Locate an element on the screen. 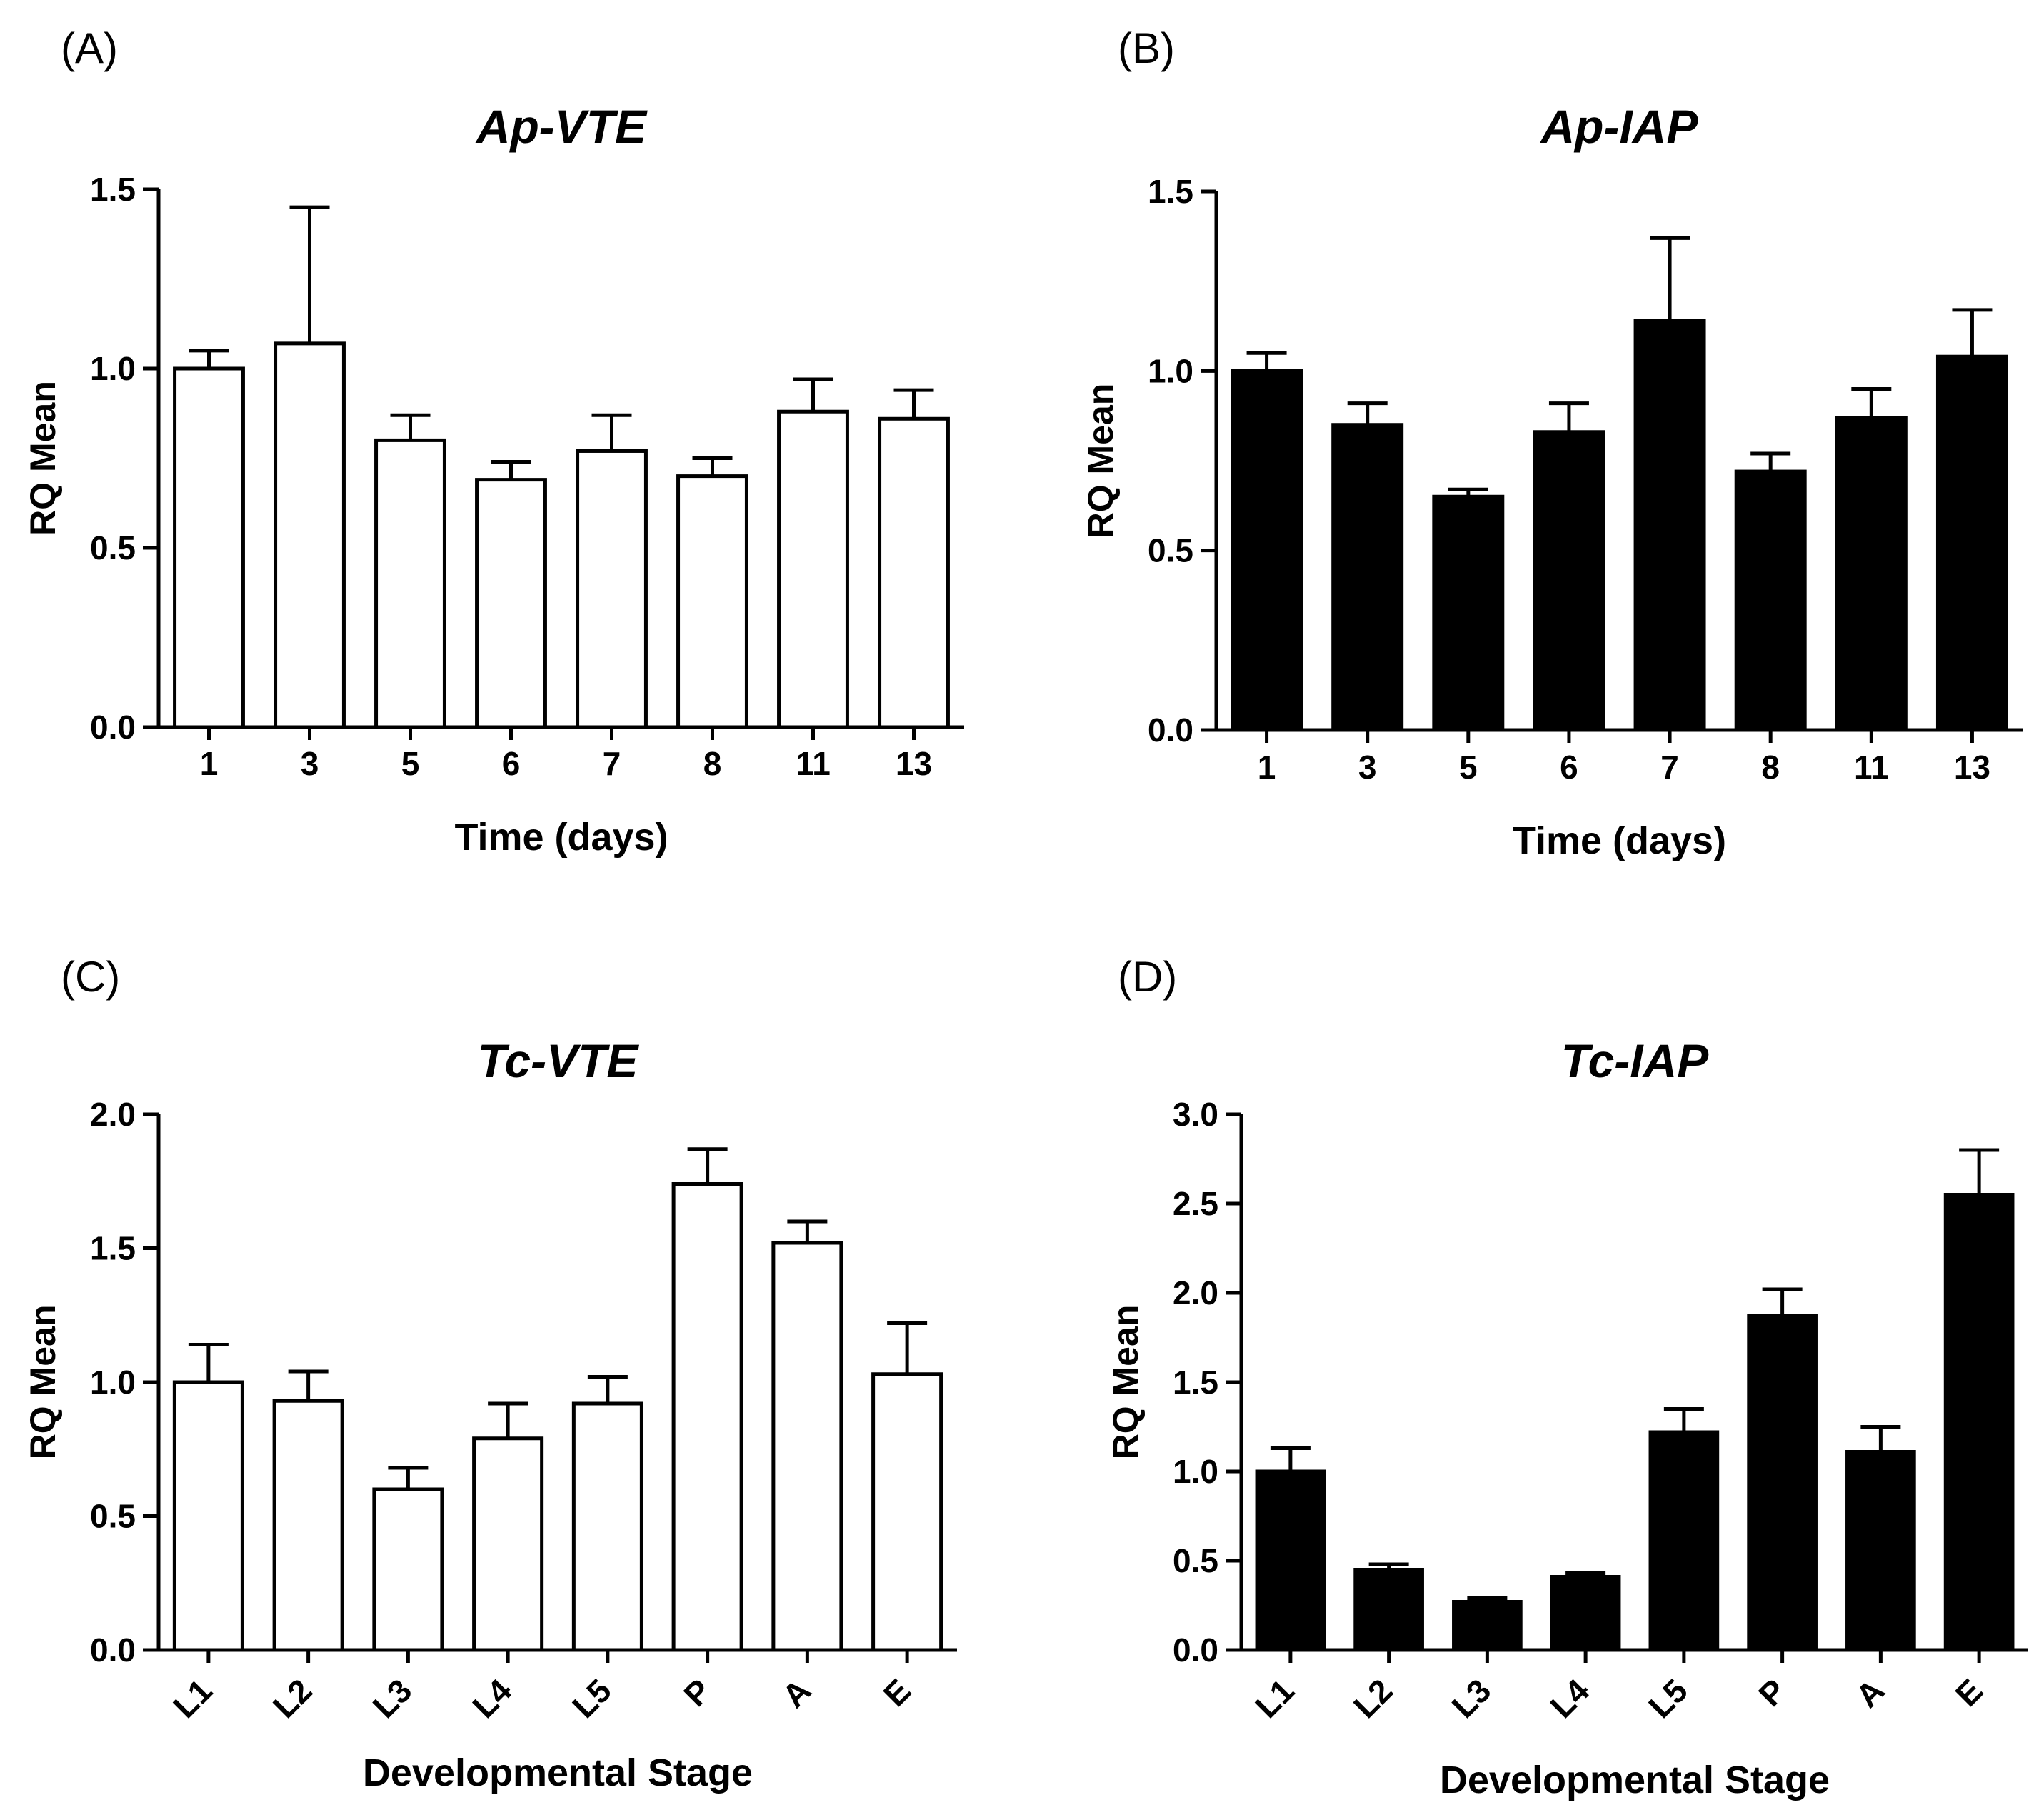  chart-title: Ap-VTE is located at coordinates (561, 126).